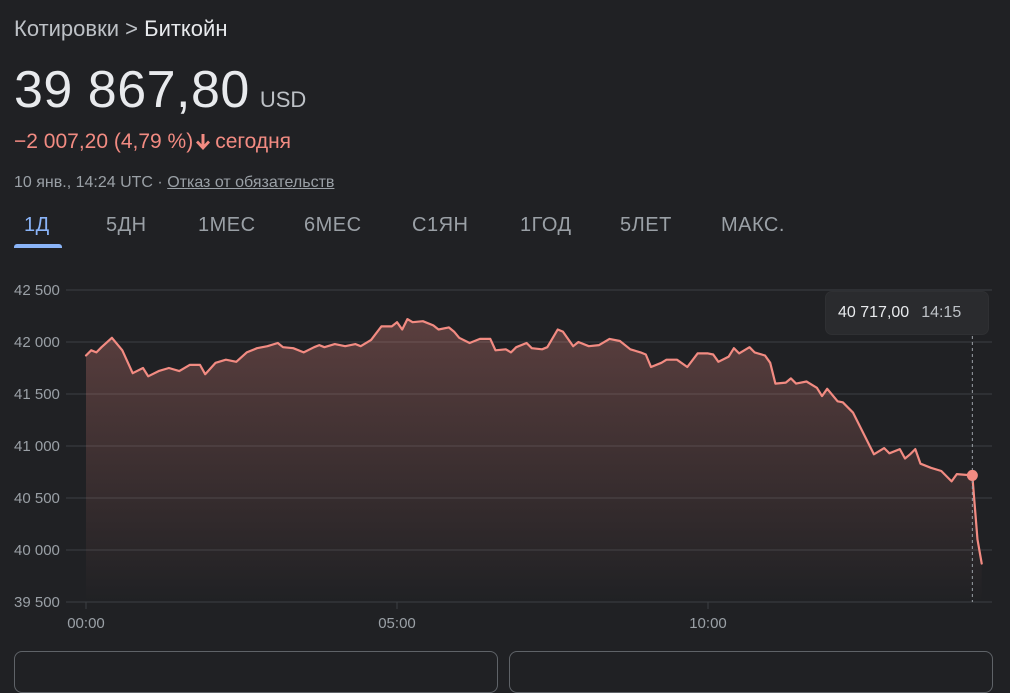  I want to click on tab-label: 5ЛЕТ, so click(646, 225).